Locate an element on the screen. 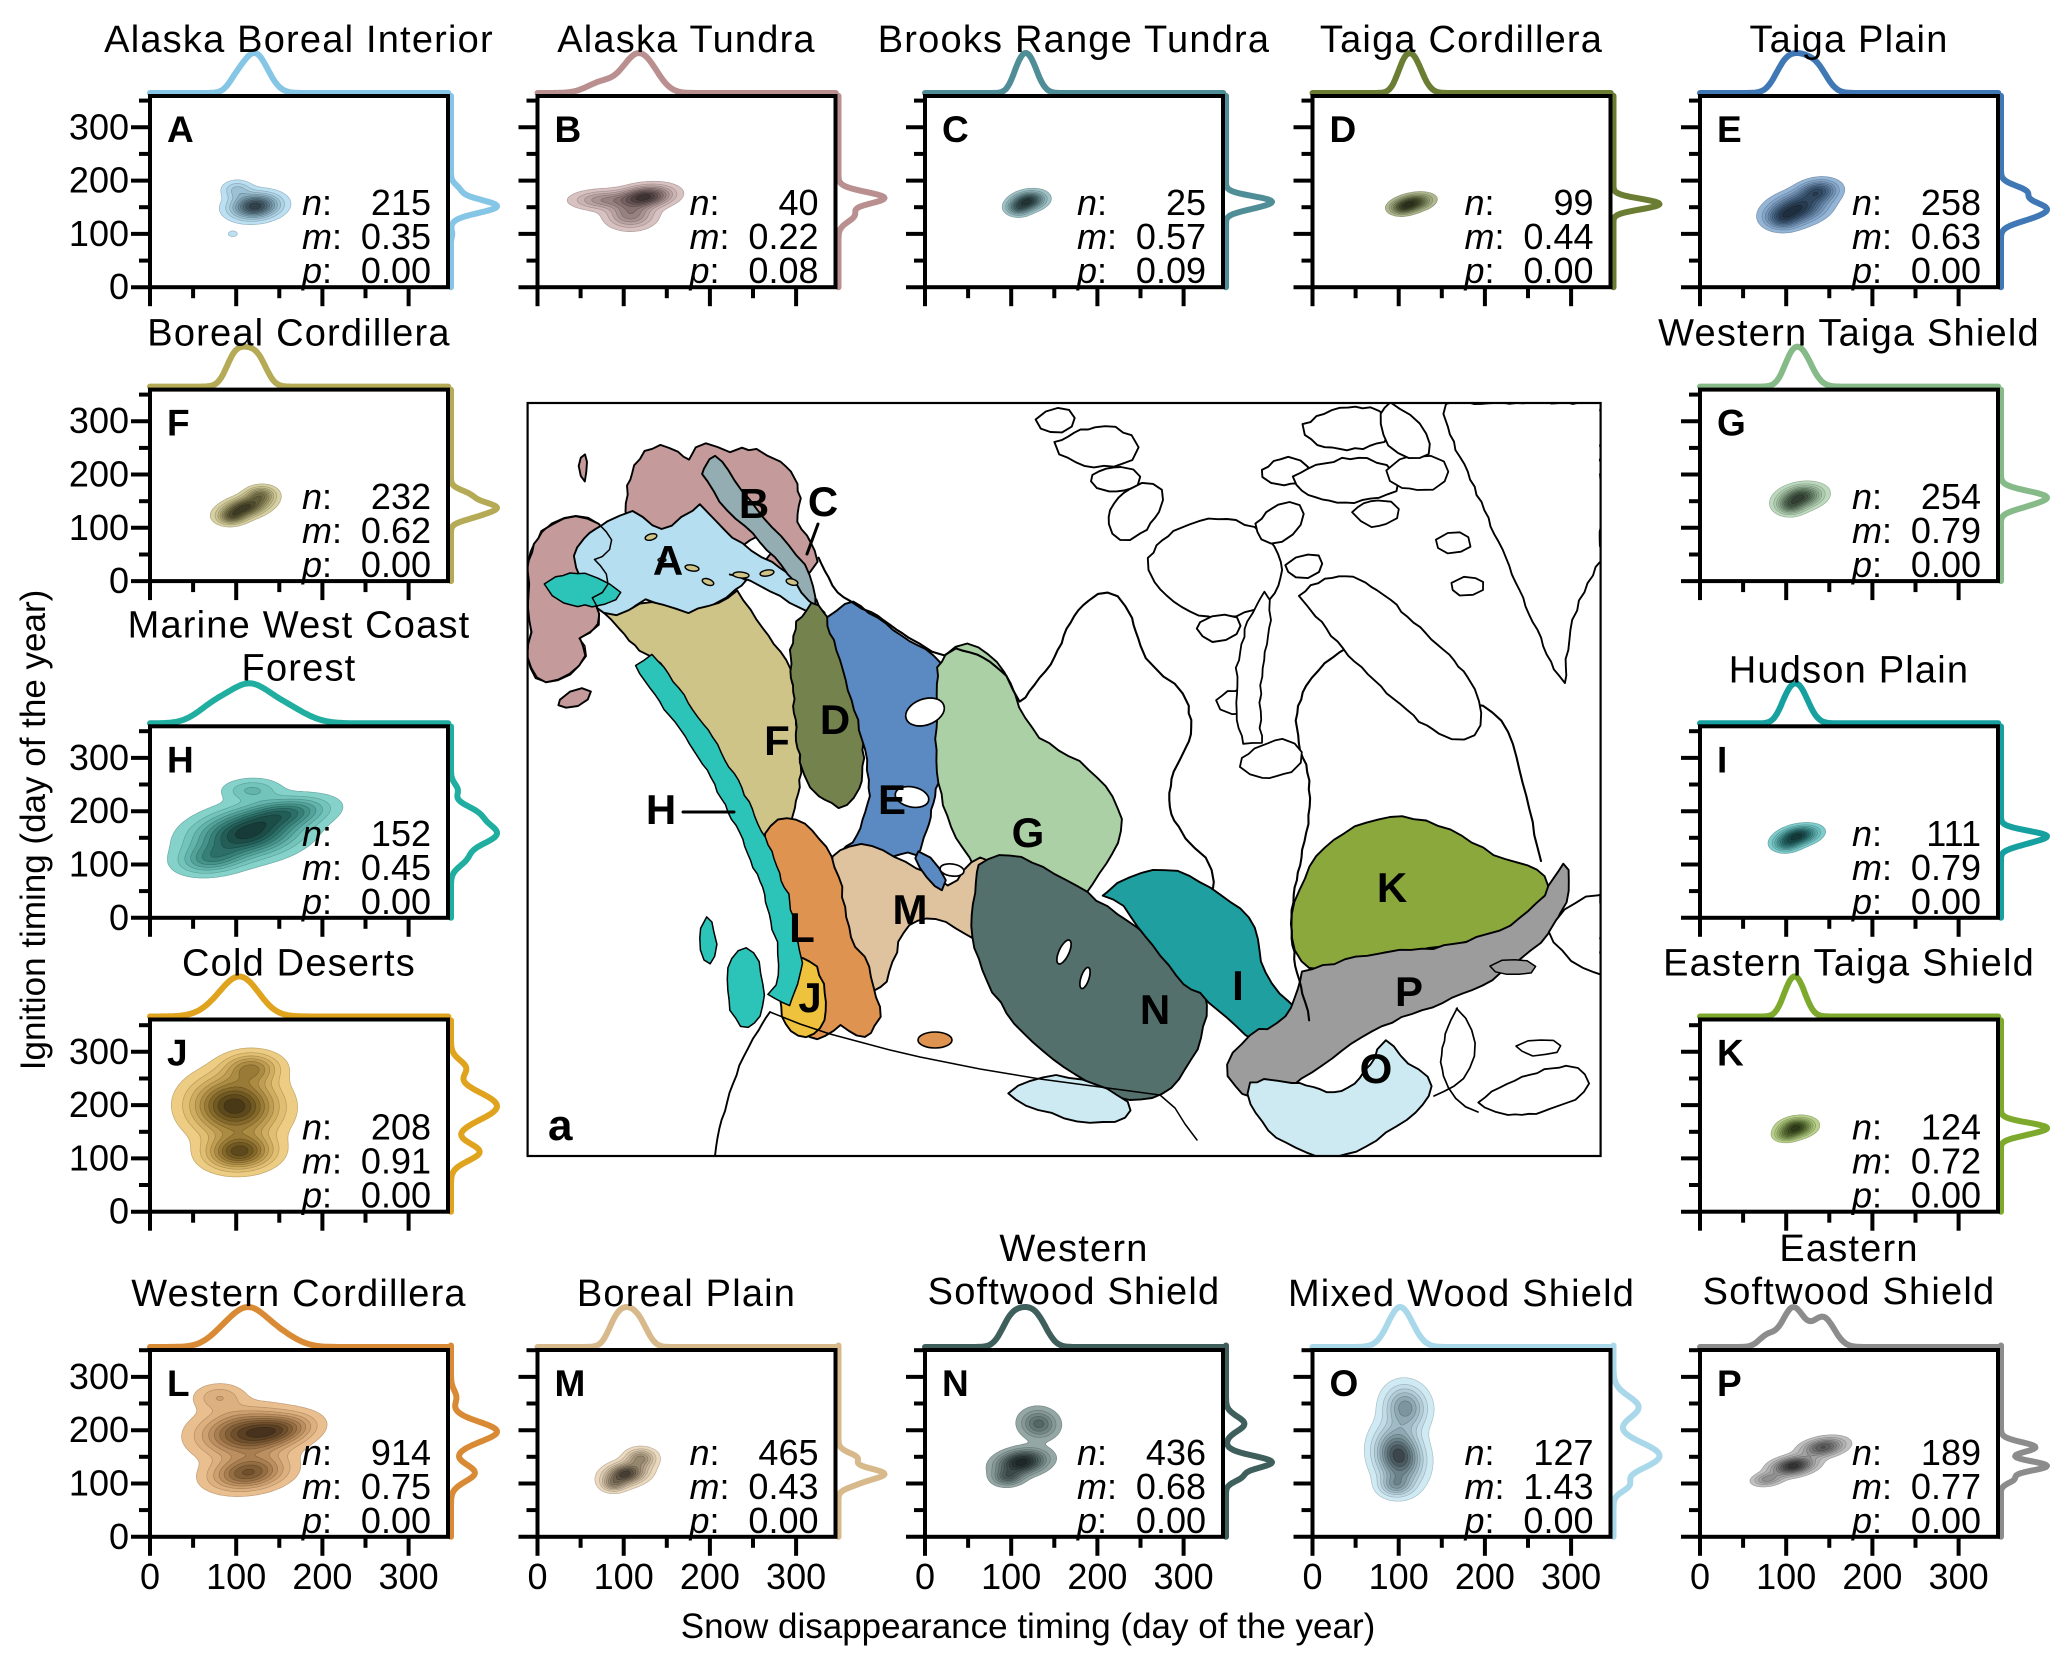 This screenshot has height=1675, width=2067. svg-text: G is located at coordinates (1731, 423).